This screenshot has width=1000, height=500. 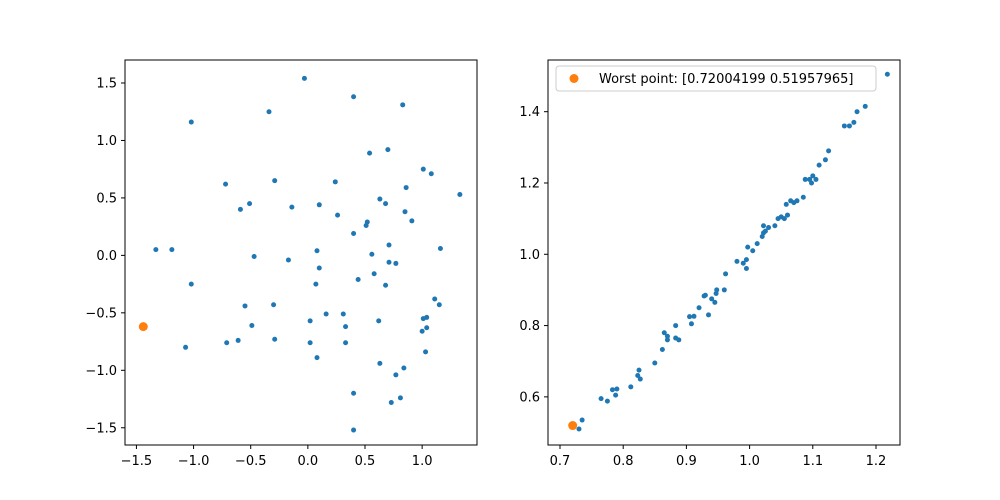 What do you see at coordinates (529, 112) in the screenshot?
I see `right-y-tick-label: 1.4` at bounding box center [529, 112].